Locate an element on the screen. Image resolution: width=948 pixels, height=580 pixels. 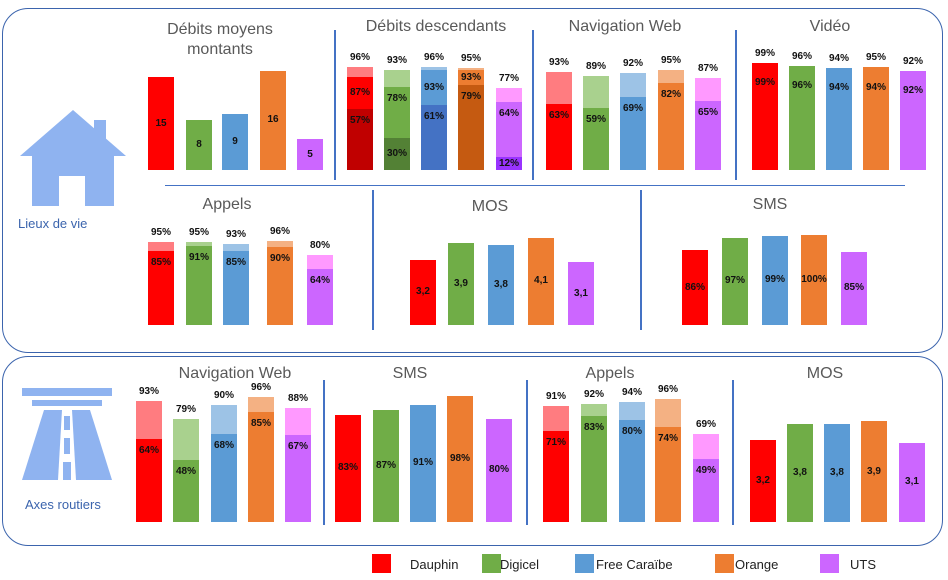
data-label: 89% is located at coordinates (595, 67).